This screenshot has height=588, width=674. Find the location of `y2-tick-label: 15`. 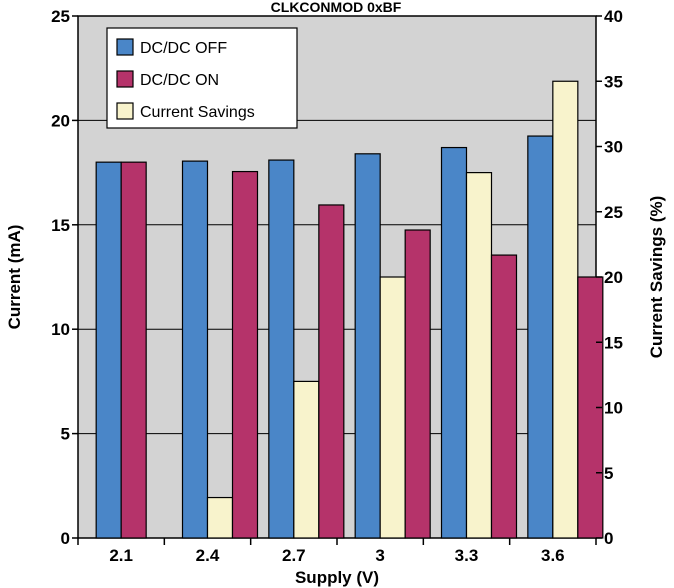

y2-tick-label: 15 is located at coordinates (613, 342).